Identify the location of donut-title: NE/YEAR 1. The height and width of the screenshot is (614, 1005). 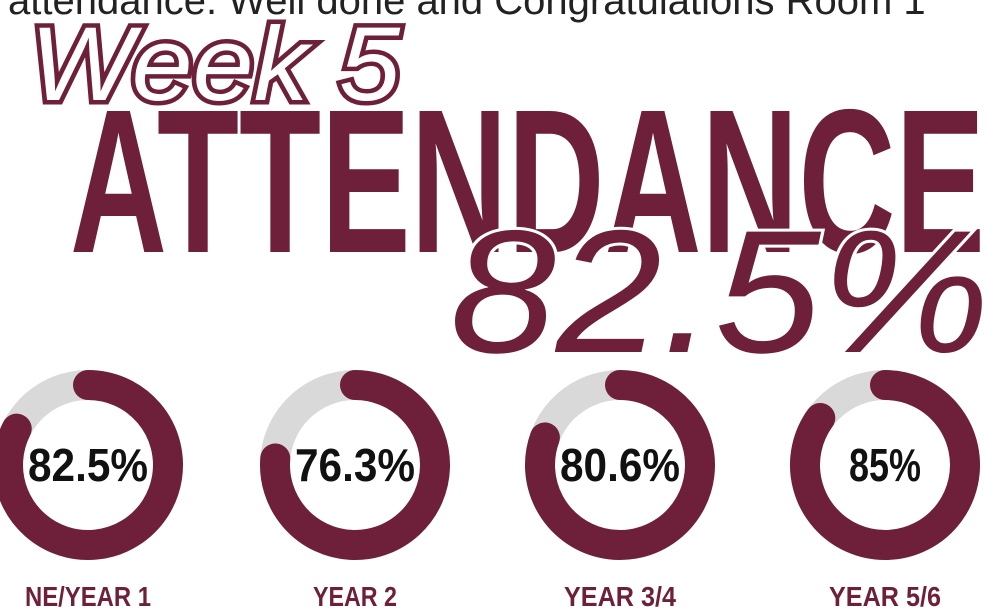
(88, 596).